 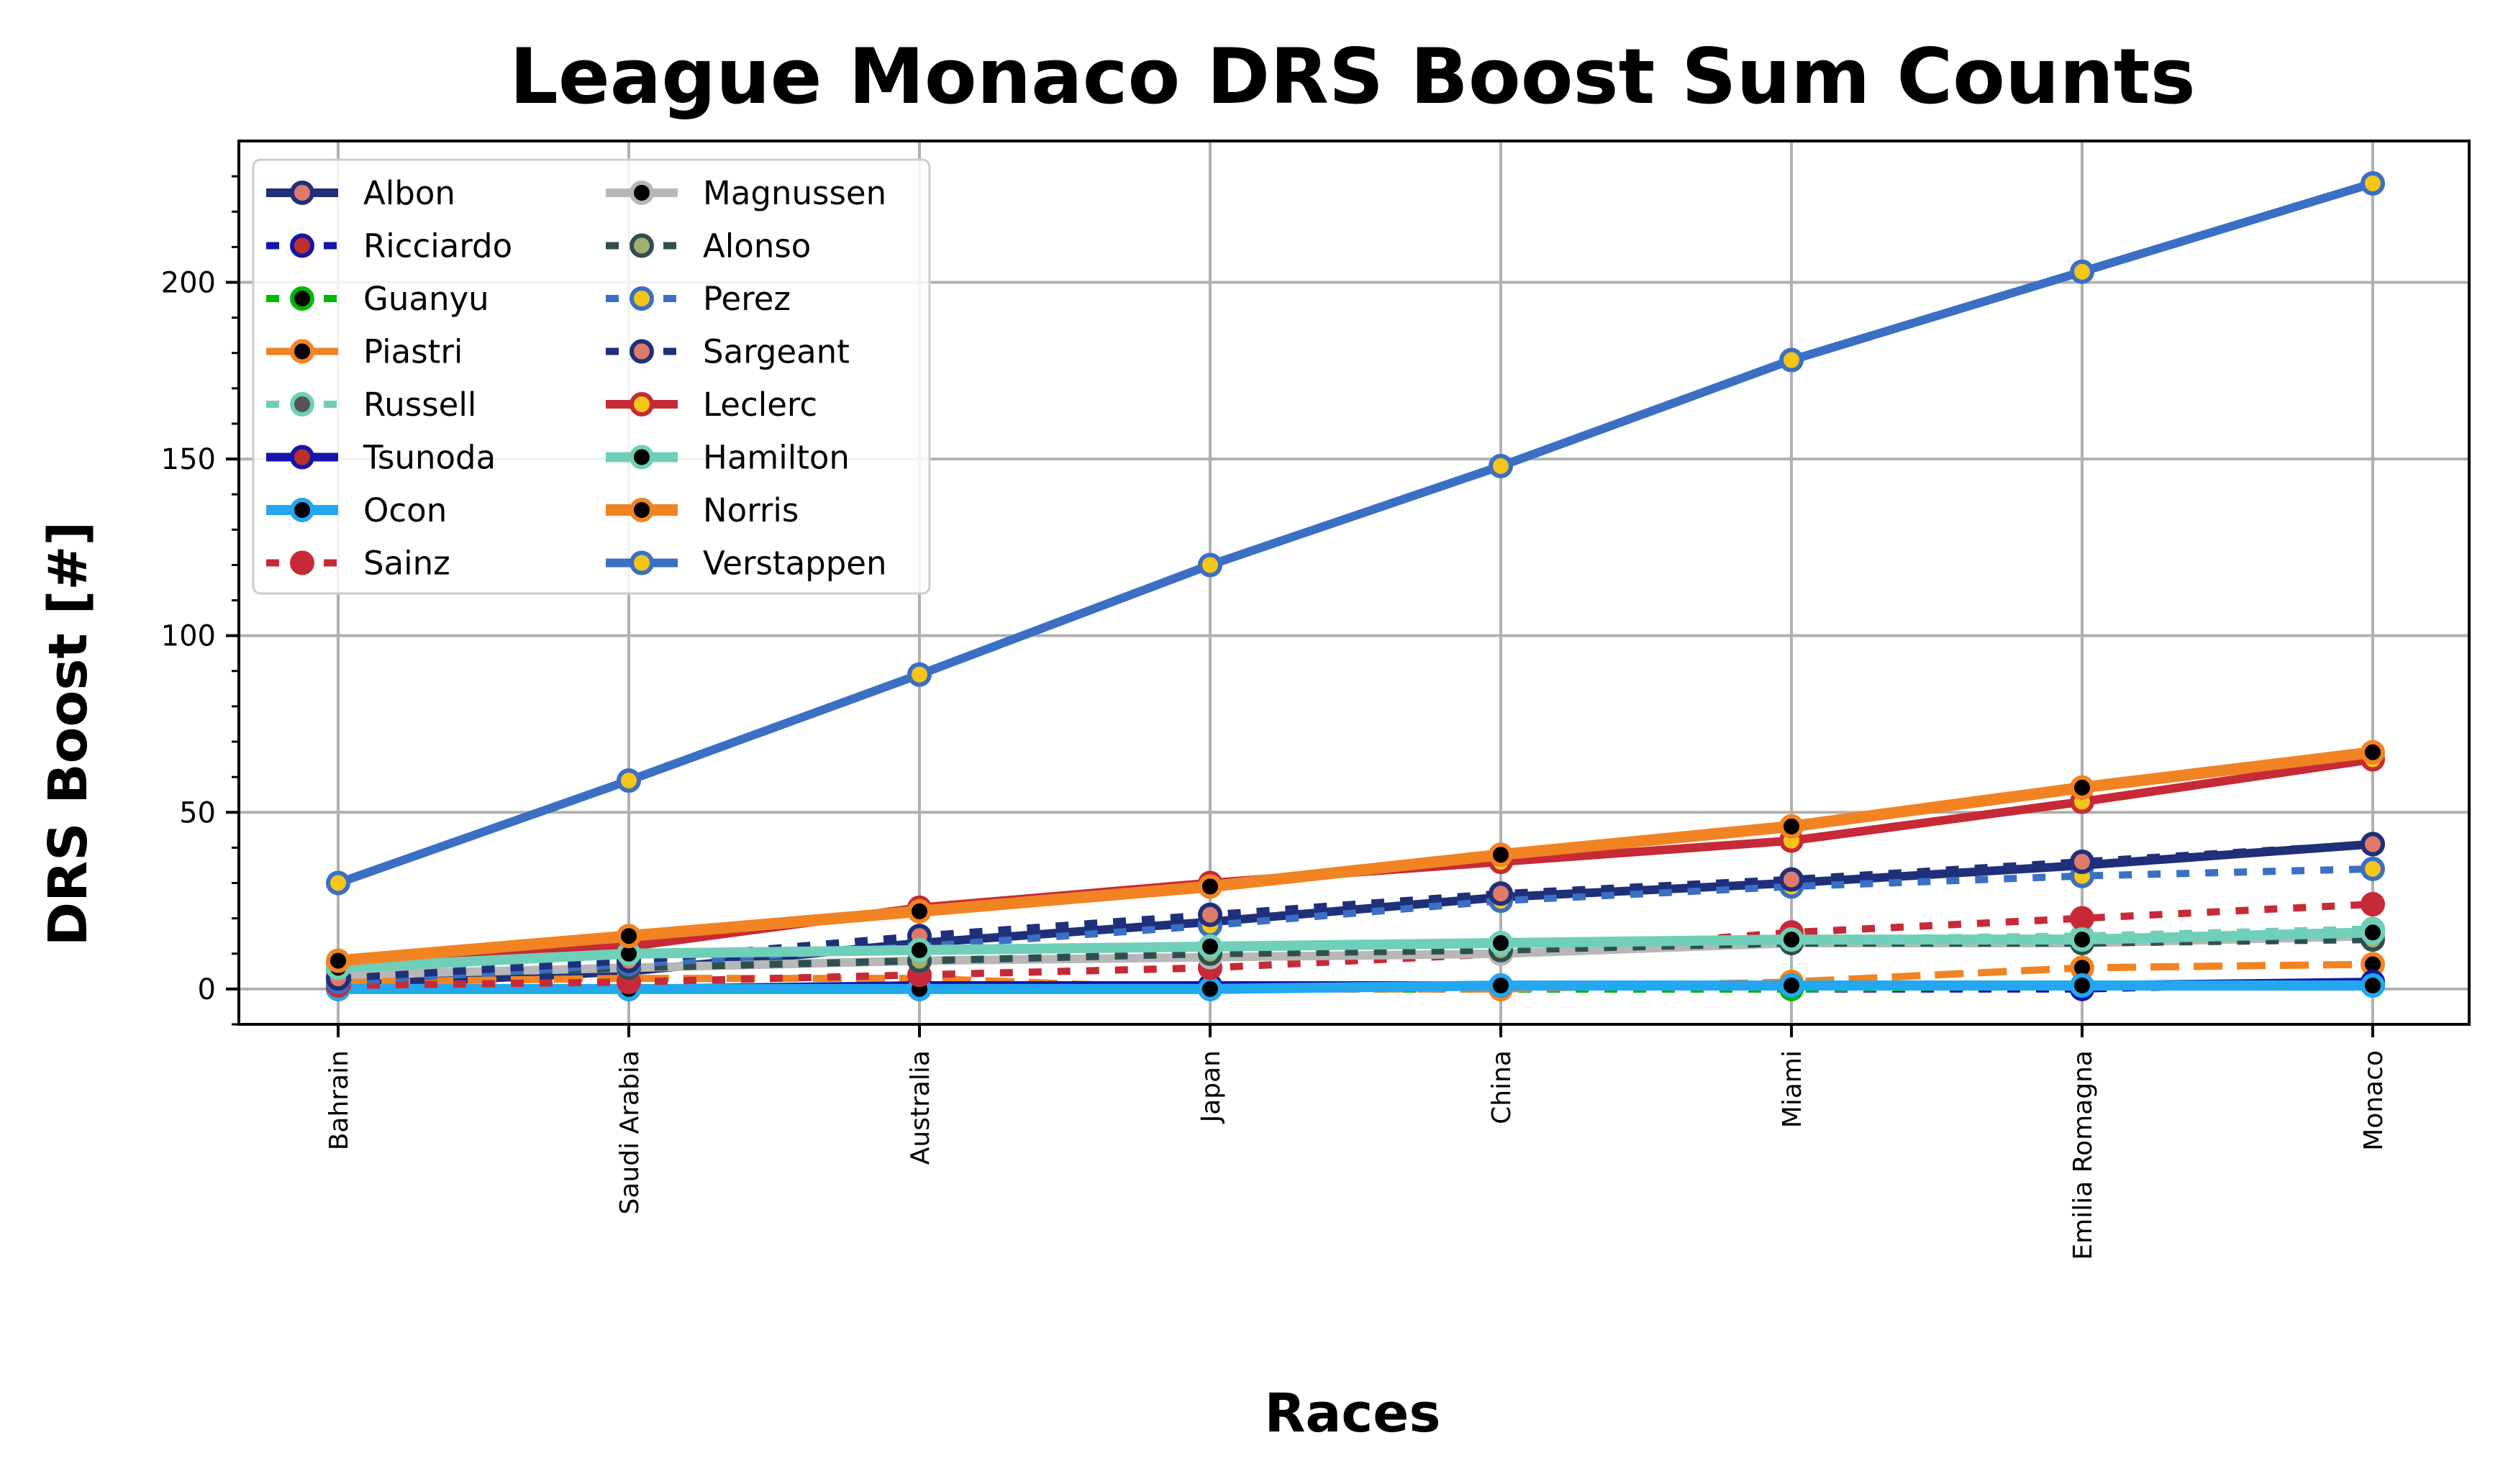 I want to click on x-tick-label: Bahrain, so click(x=339, y=1100).